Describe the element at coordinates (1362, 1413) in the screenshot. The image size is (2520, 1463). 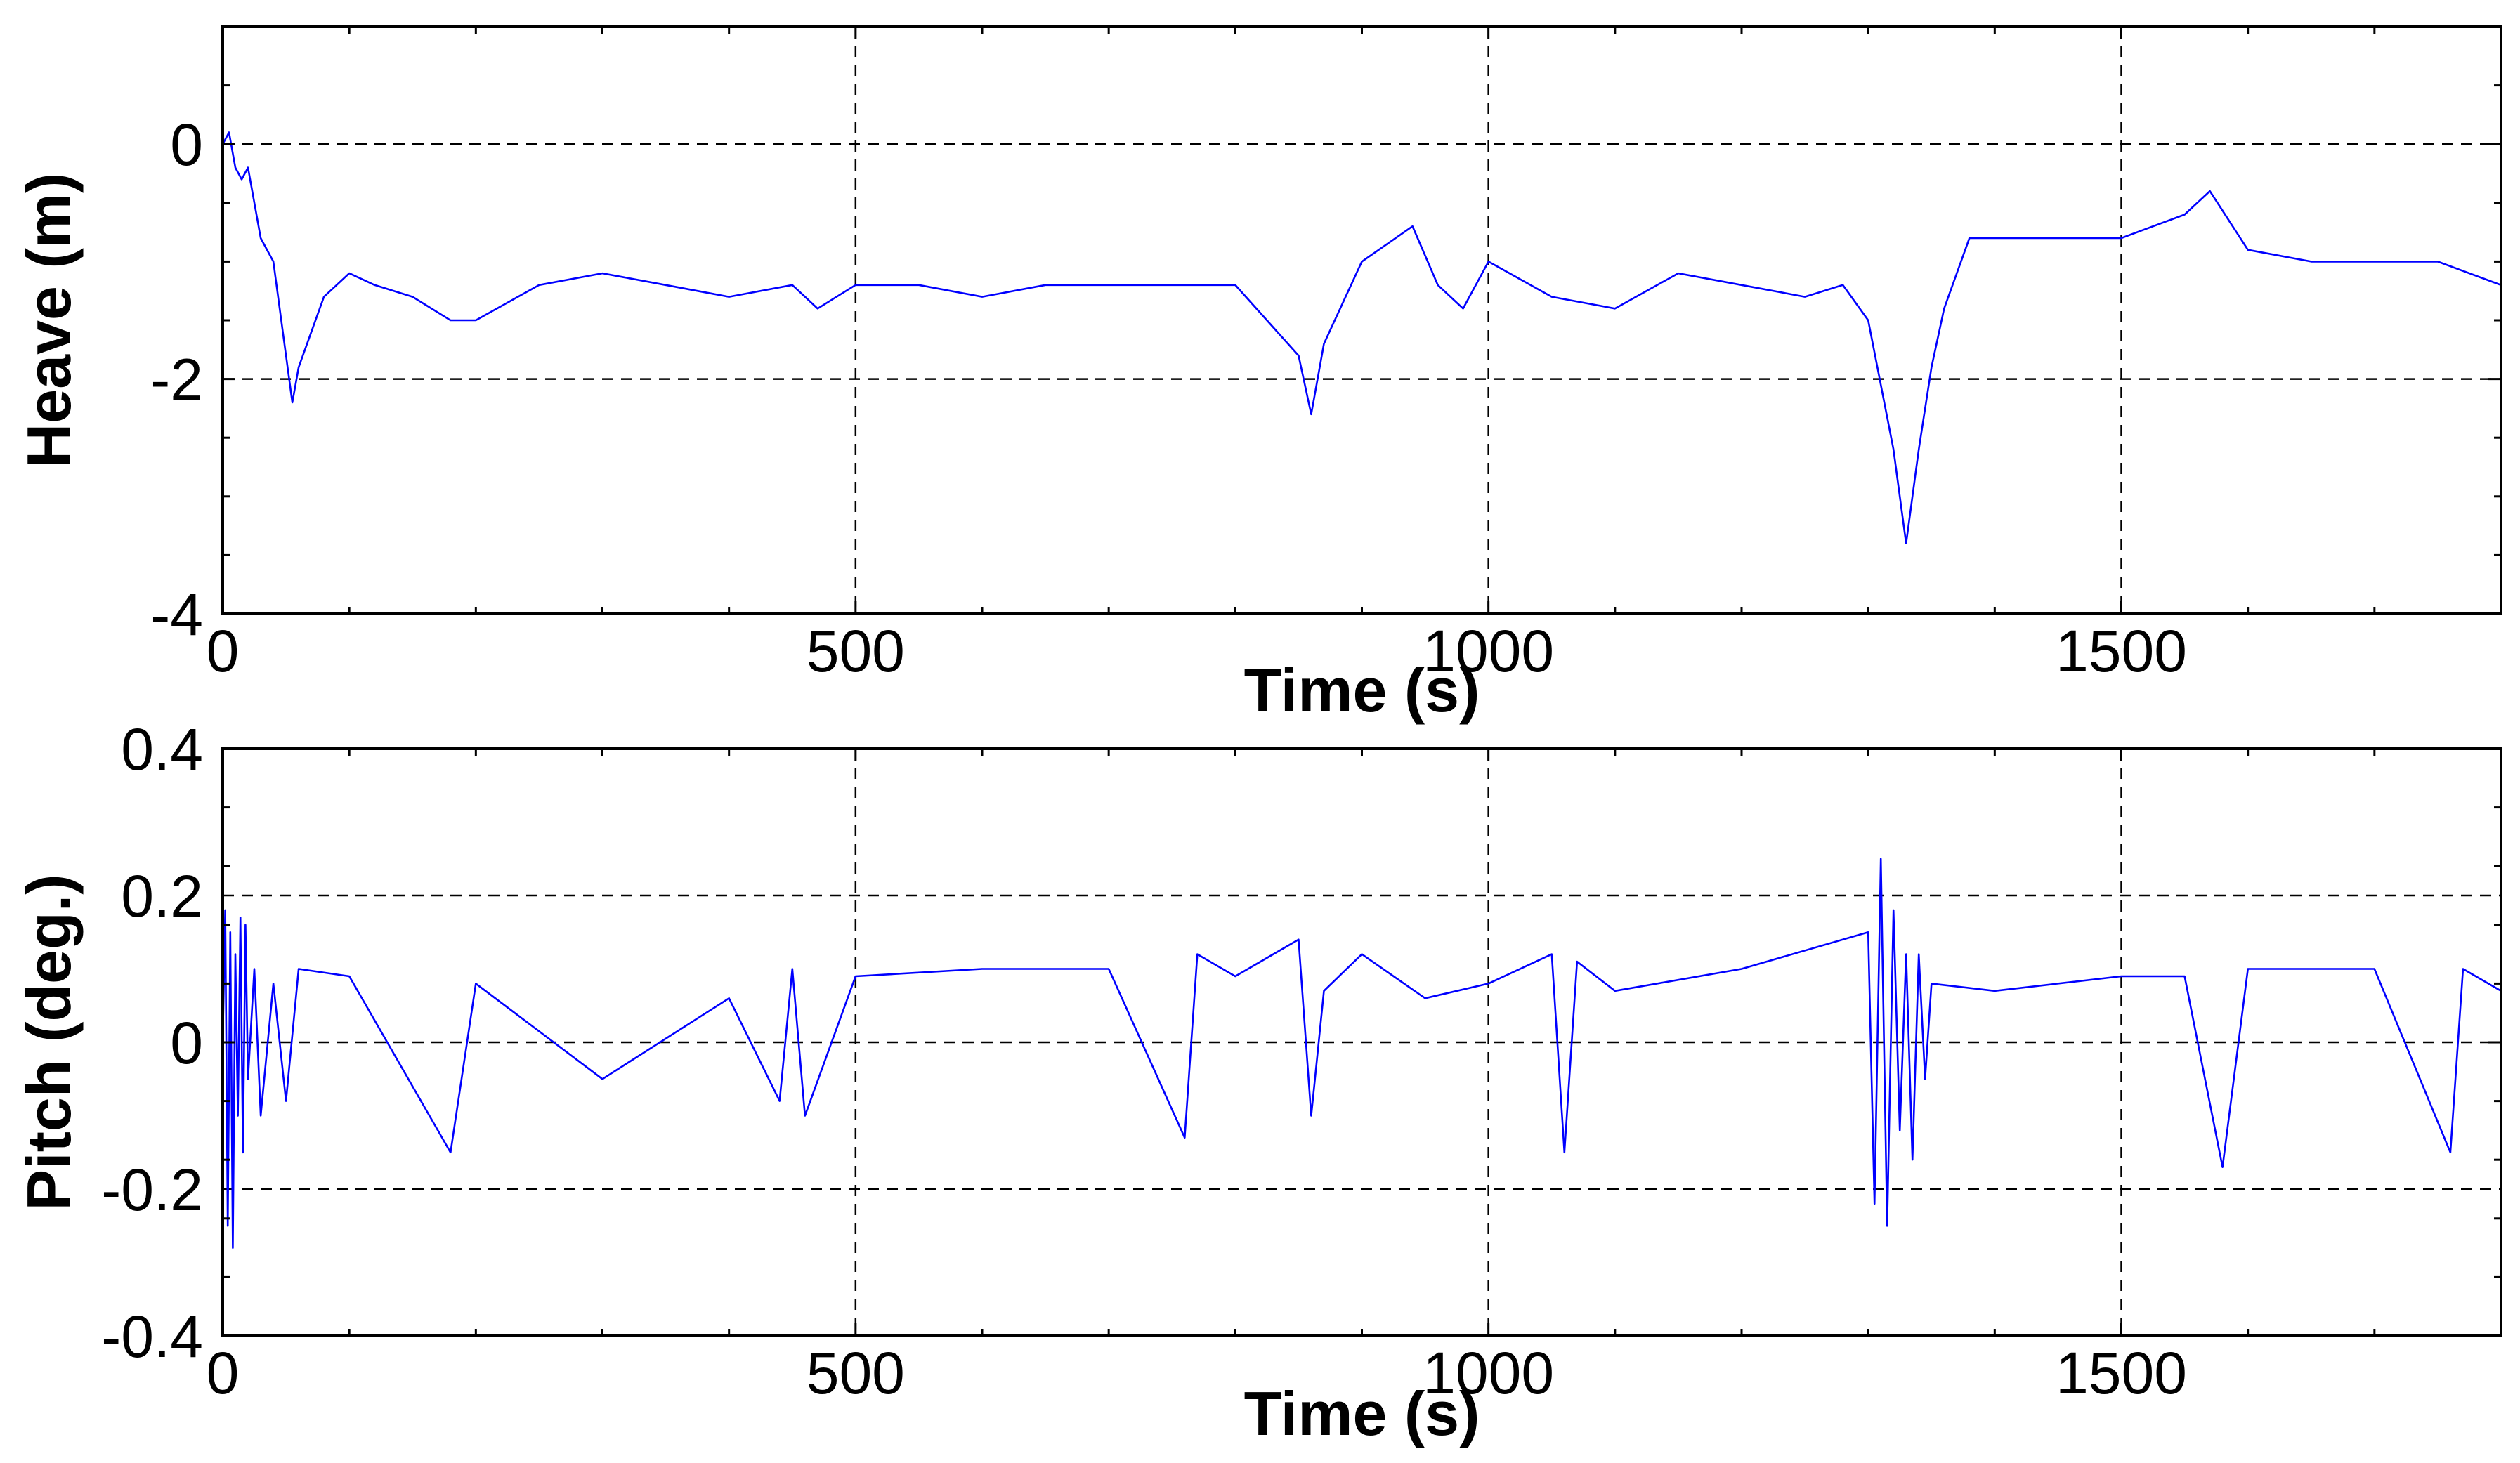
I see `pitch-x-axis-label: Time (s)` at that location.